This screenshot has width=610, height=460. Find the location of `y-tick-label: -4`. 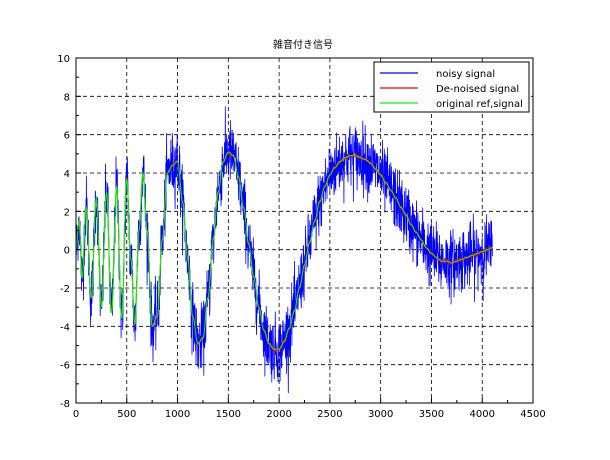

y-tick-label: -4 is located at coordinates (65, 327).